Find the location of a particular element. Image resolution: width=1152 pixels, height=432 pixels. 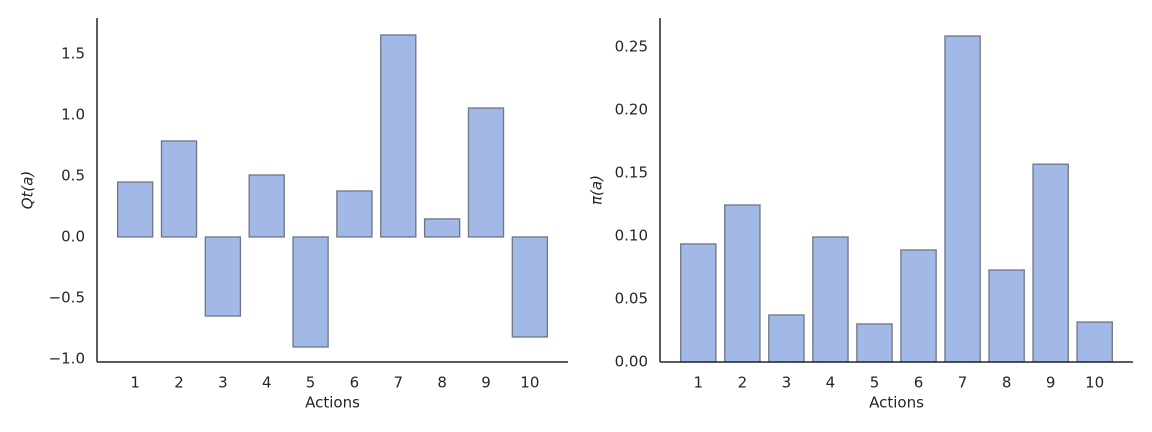

y-tick-label: −1.0 is located at coordinates (67, 358).